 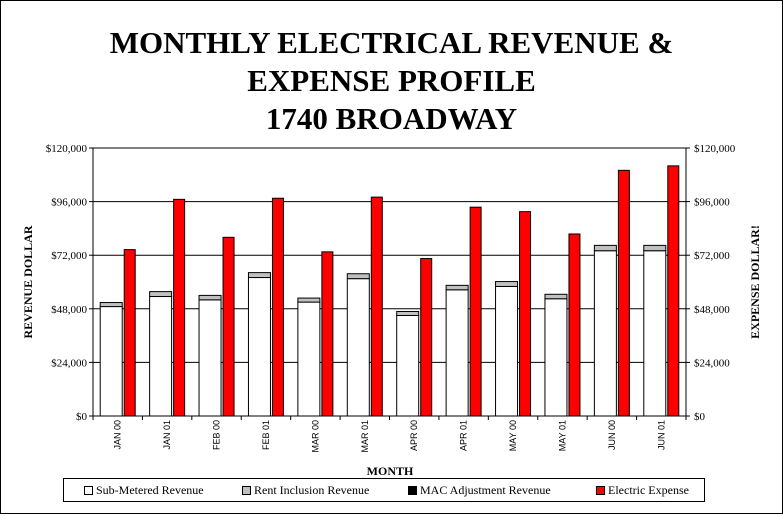 What do you see at coordinates (715, 149) in the screenshot?
I see `y2-tick-label: $120,000` at bounding box center [715, 149].